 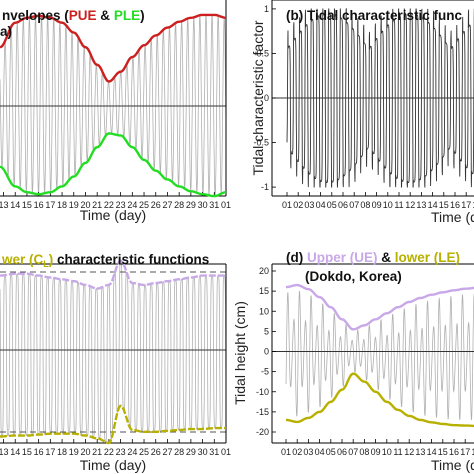 What do you see at coordinates (50, 205) in the screenshot?
I see `x-tick-label-a: 17` at bounding box center [50, 205].